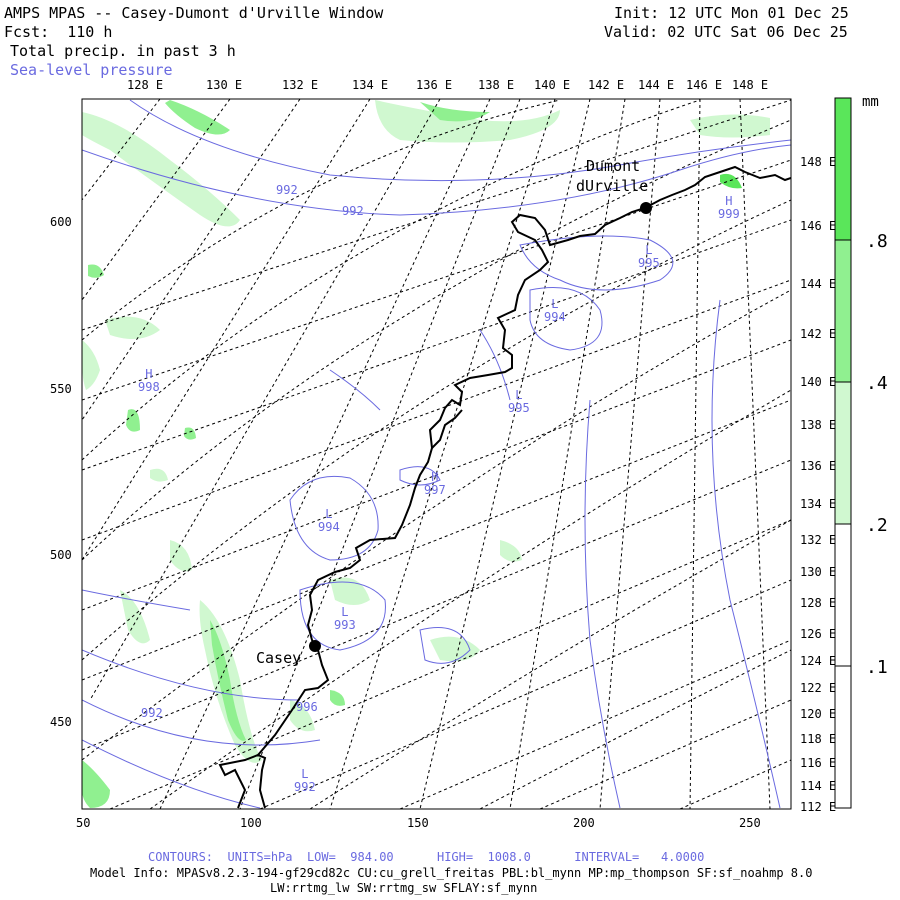 The width and height of the screenshot is (900, 900). Describe the element at coordinates (843, 169) in the screenshot. I see `colorbar-segment-heavy` at that location.